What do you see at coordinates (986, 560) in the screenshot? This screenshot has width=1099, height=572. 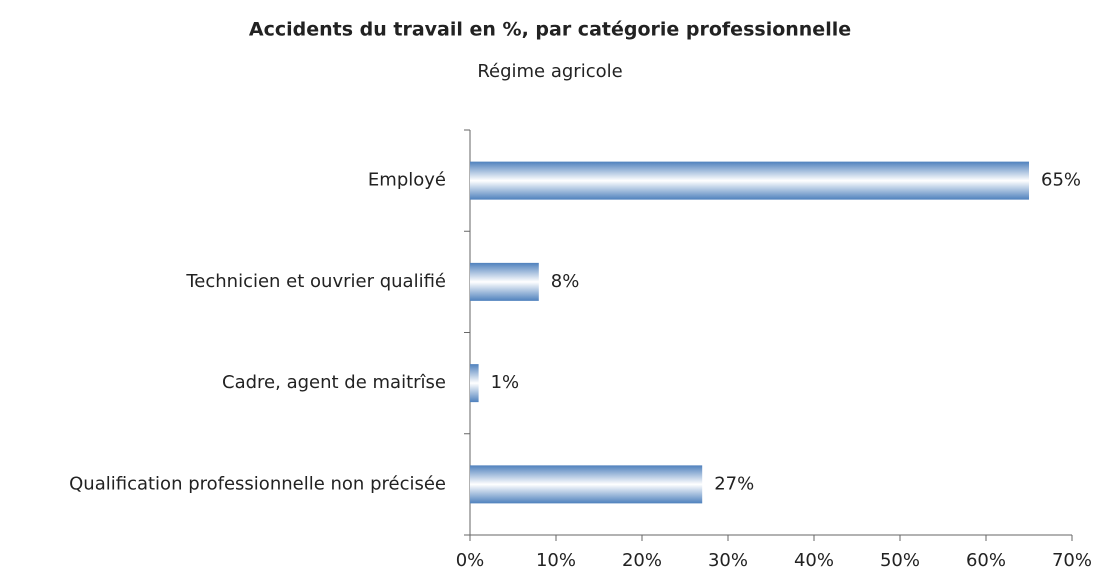 I see `x-tick-label: 60%` at bounding box center [986, 560].